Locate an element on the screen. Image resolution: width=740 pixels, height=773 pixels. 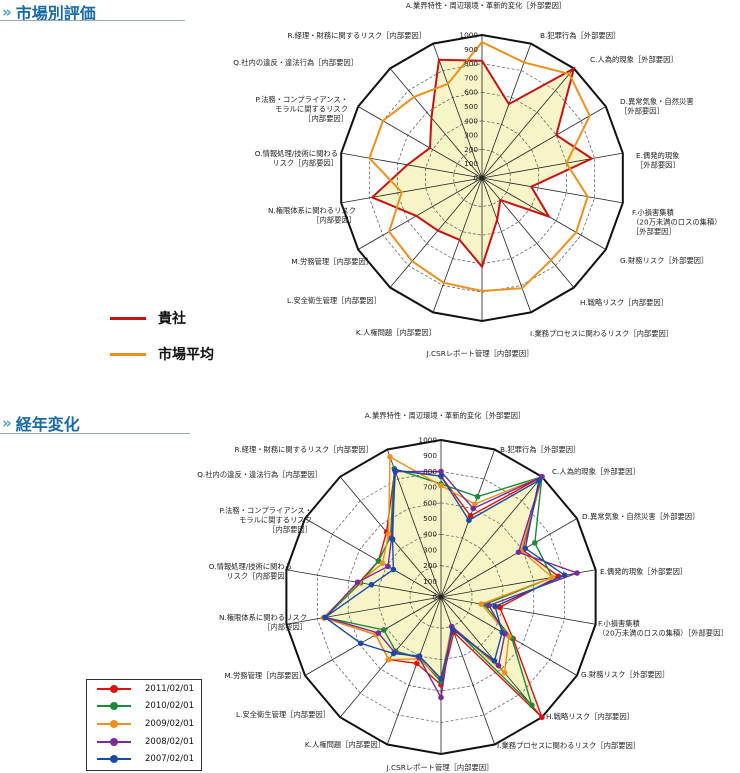
category-label: リスク［内部要因］ is located at coordinates (305, 163).